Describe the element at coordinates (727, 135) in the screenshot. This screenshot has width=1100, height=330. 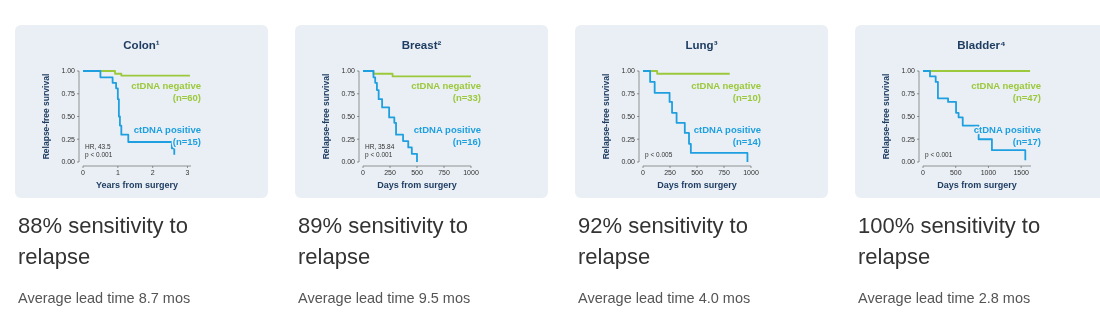
I see `series-label: ctDNA positive (n=14)` at that location.